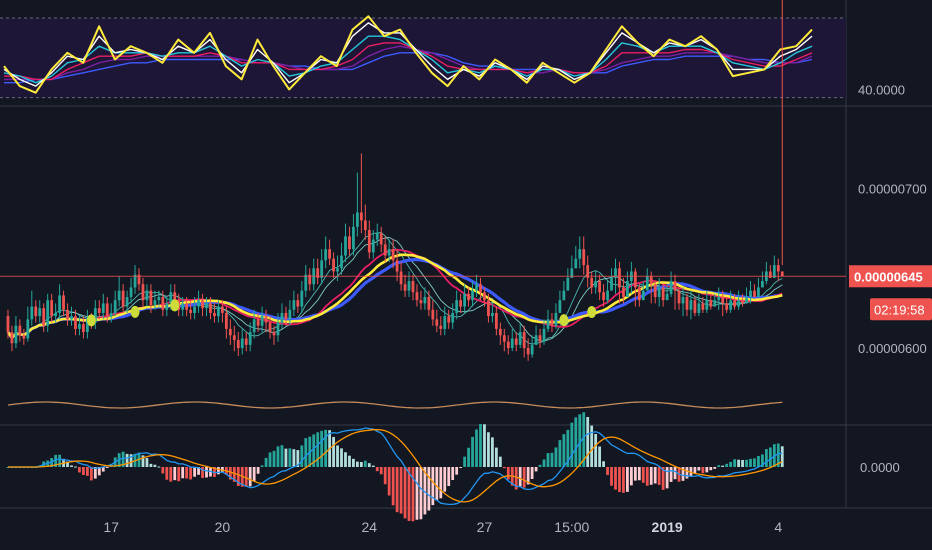 The height and width of the screenshot is (550, 932). I want to click on oscillator-pane, so click(423, 57).